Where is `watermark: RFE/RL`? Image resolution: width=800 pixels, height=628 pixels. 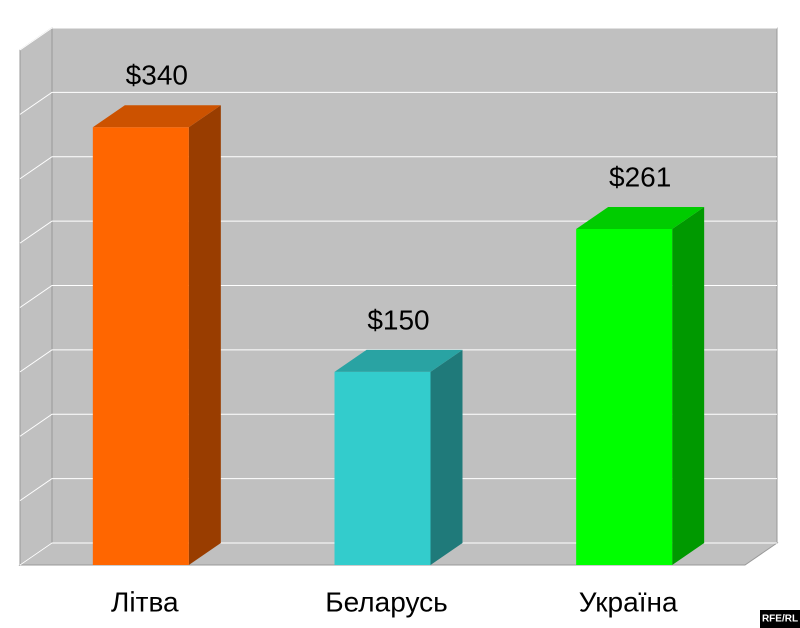
watermark: RFE/RL is located at coordinates (780, 619).